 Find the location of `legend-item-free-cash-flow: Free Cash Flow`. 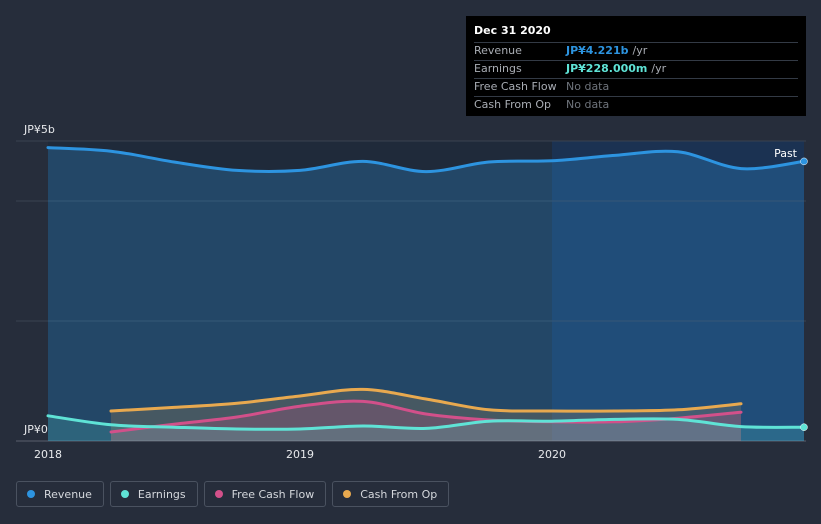

legend-item-free-cash-flow: Free Cash Flow is located at coordinates (265, 494).